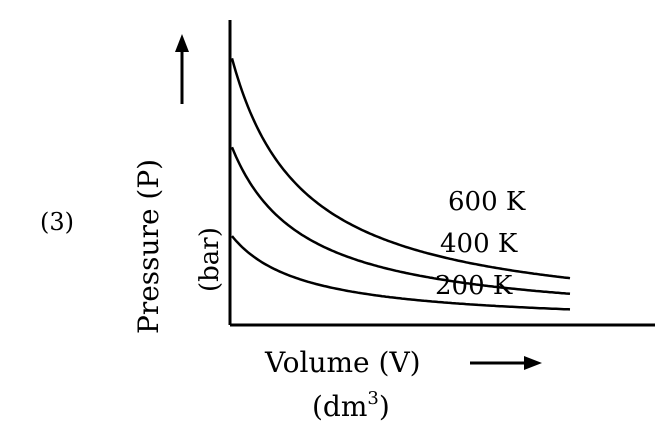 This screenshot has width=655, height=423. I want to click on x-axis-unit: (dm3), so click(351, 405).